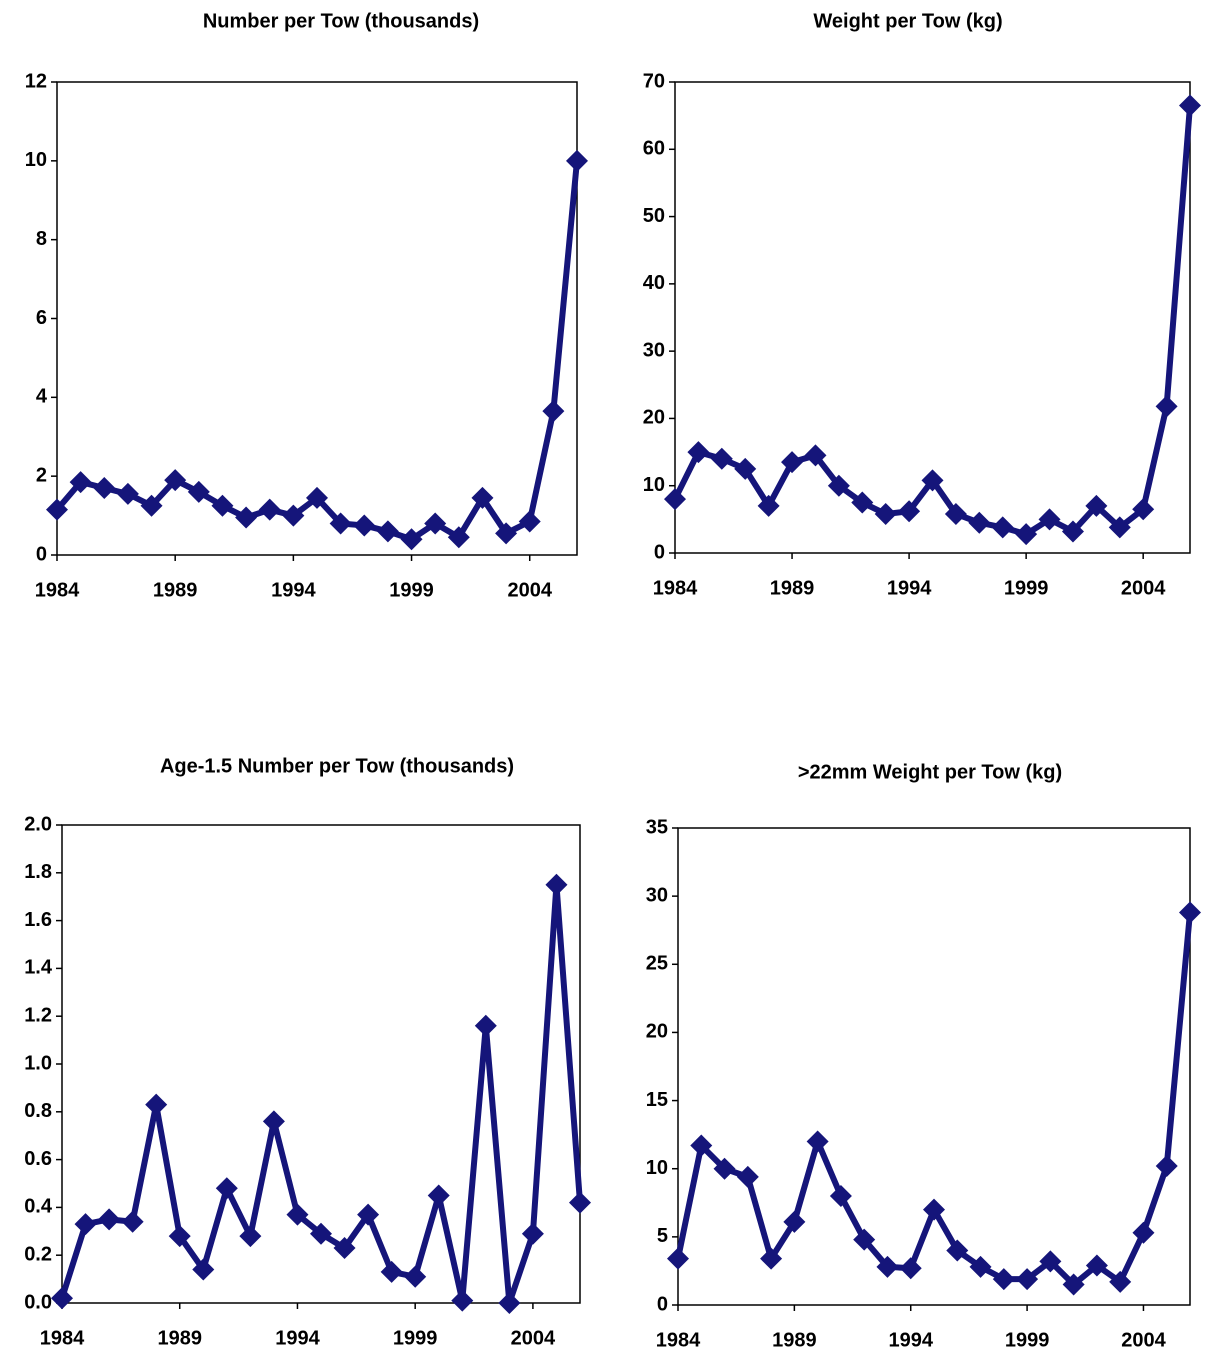 Image resolution: width=1207 pixels, height=1360 pixels. Describe the element at coordinates (654, 81) in the screenshot. I see `y-tick-label: 70` at that location.